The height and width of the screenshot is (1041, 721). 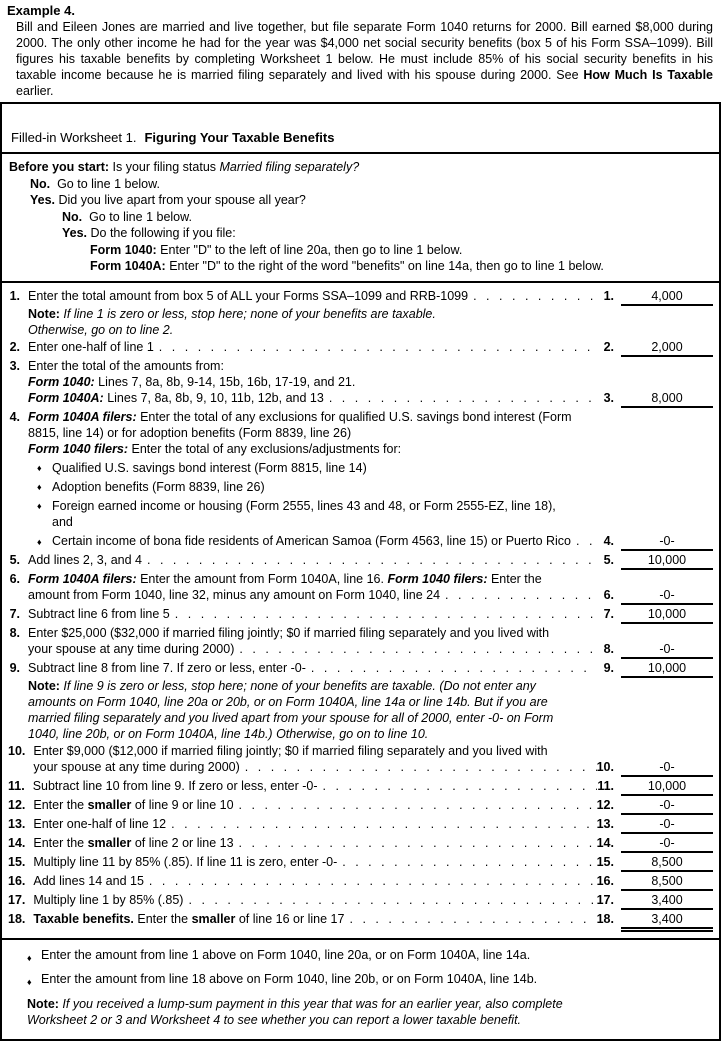 I want to click on amount-field: 8,000, so click(x=667, y=399).